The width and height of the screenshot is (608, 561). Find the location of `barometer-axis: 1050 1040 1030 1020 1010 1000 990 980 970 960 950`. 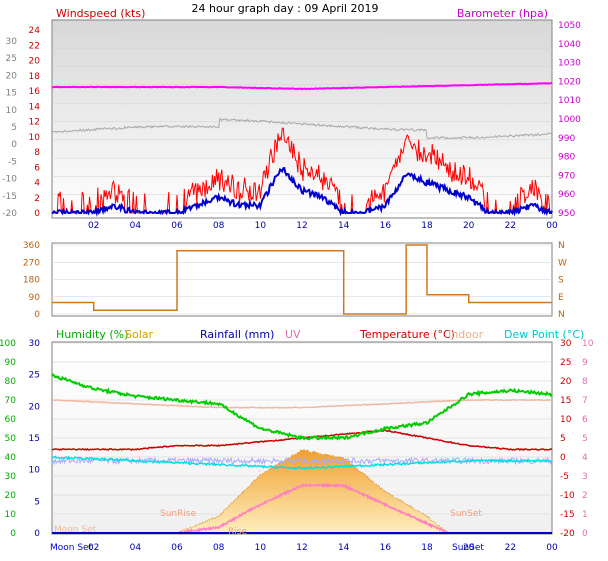

barometer-axis: 1050 1040 1030 1020 1010 1000 990 980 970 960 950 is located at coordinates (569, 120).